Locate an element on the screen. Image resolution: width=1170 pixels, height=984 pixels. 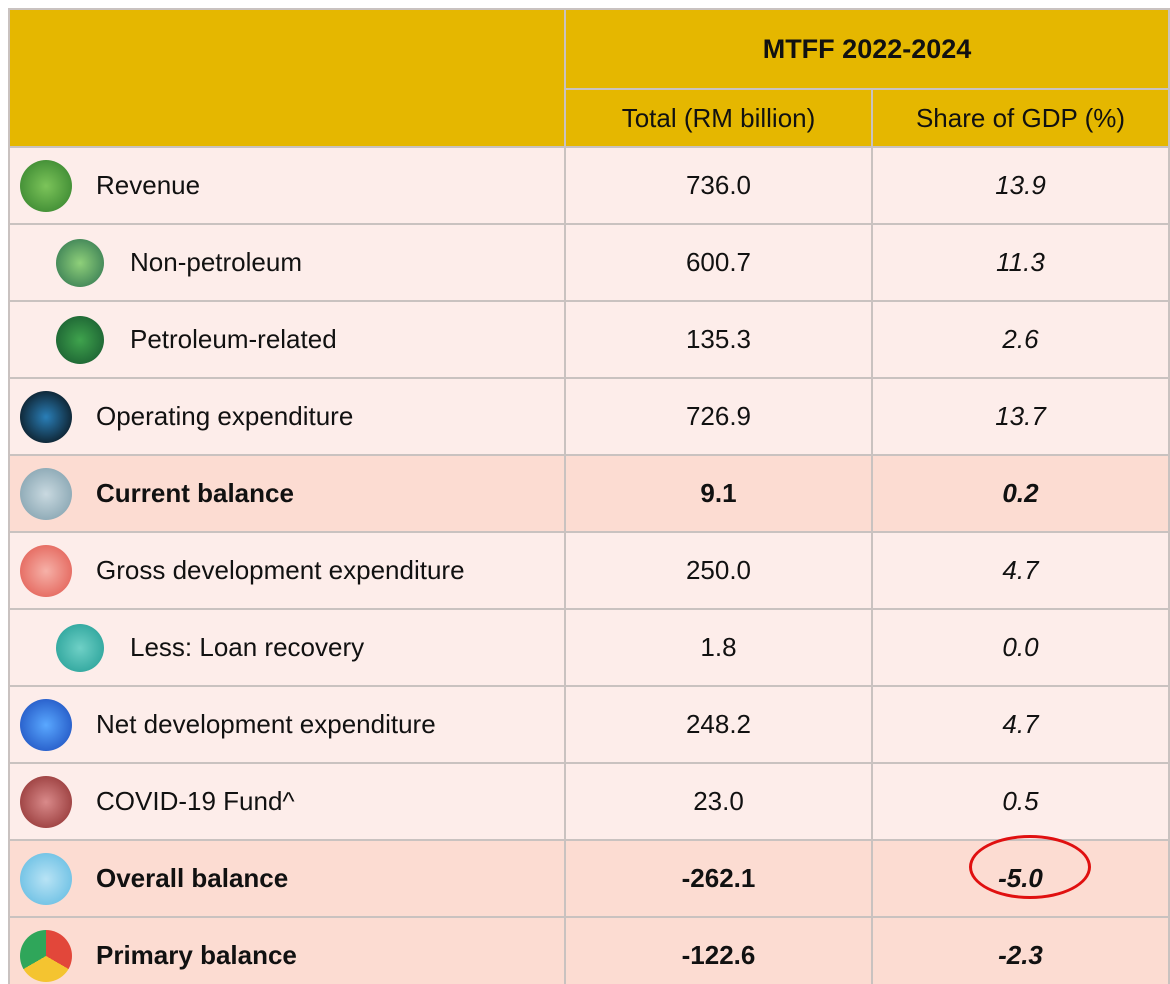
table-row: Gross development expenditure 250.0 4.7 is located at coordinates (589, 570).